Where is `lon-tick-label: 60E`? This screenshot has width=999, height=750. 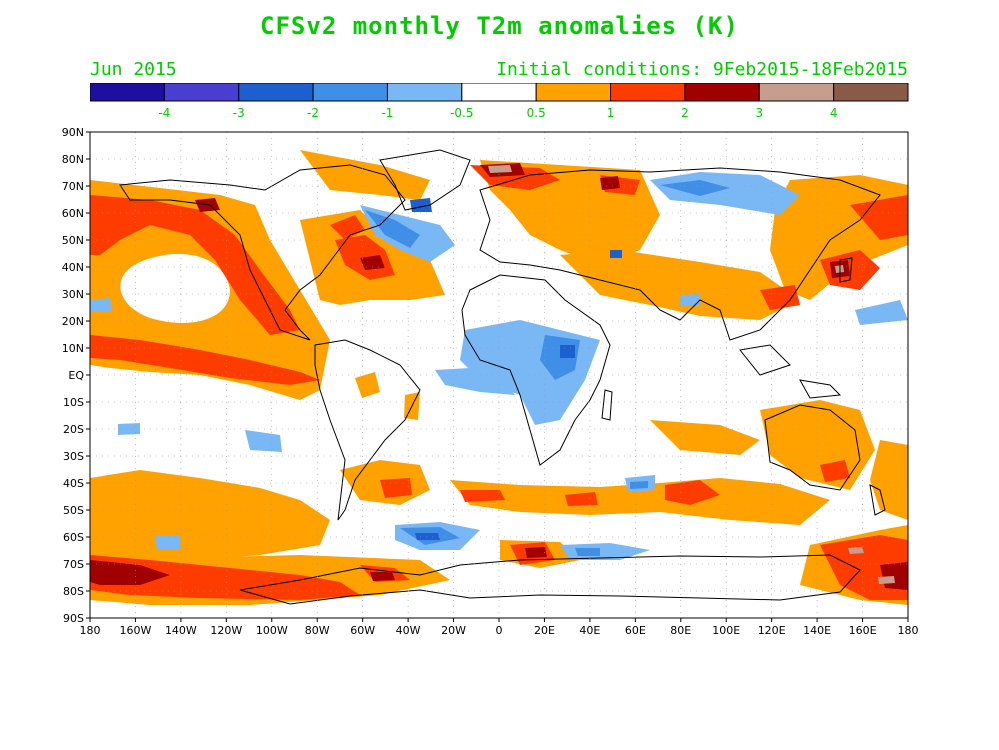 lon-tick-label: 60E is located at coordinates (635, 630).